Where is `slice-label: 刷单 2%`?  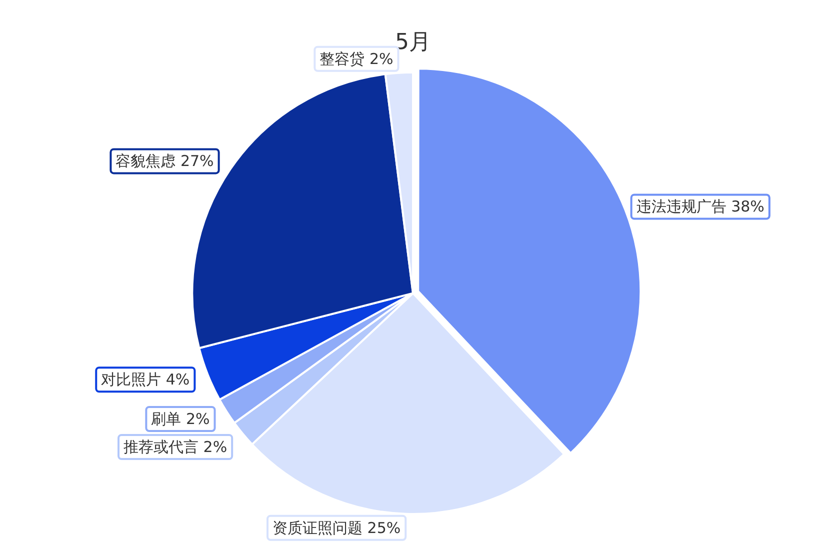
slice-label: 刷单 2% is located at coordinates (180, 419).